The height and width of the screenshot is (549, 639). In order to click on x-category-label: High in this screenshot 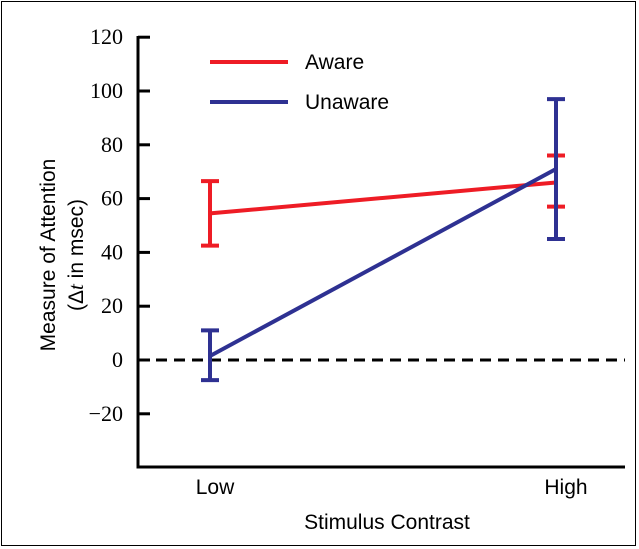, I will do `click(565, 487)`.